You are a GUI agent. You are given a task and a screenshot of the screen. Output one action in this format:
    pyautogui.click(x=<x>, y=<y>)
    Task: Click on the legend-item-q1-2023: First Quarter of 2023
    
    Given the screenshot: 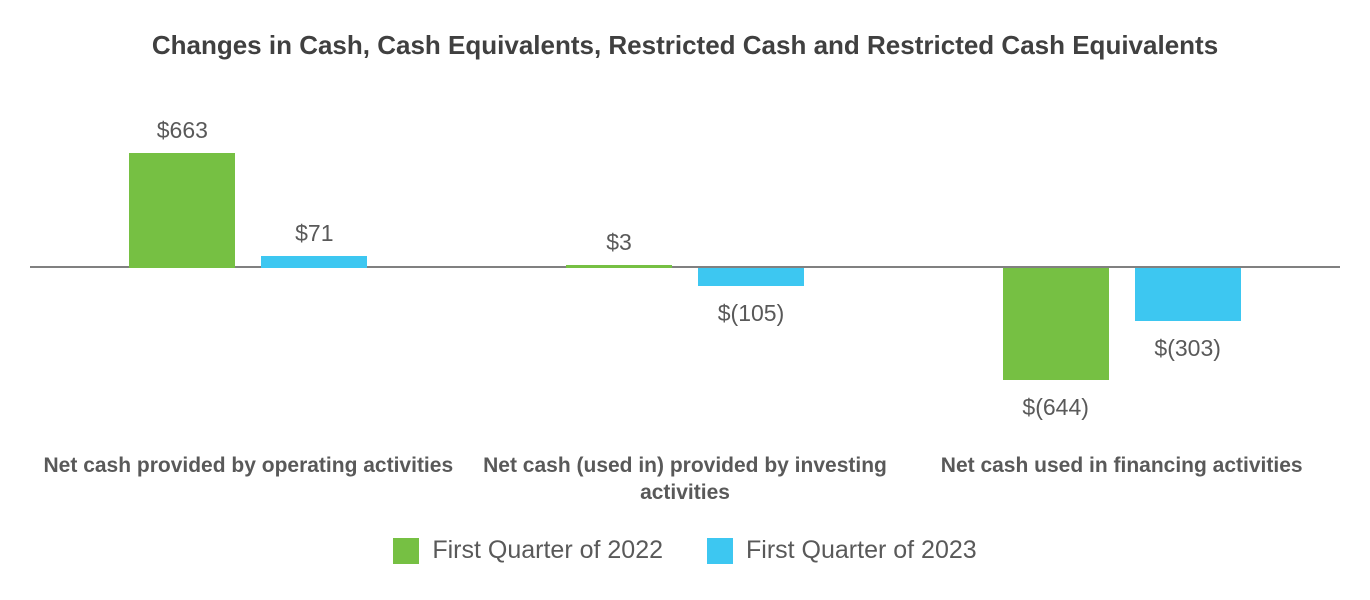 What is the action you would take?
    pyautogui.click(x=842, y=550)
    